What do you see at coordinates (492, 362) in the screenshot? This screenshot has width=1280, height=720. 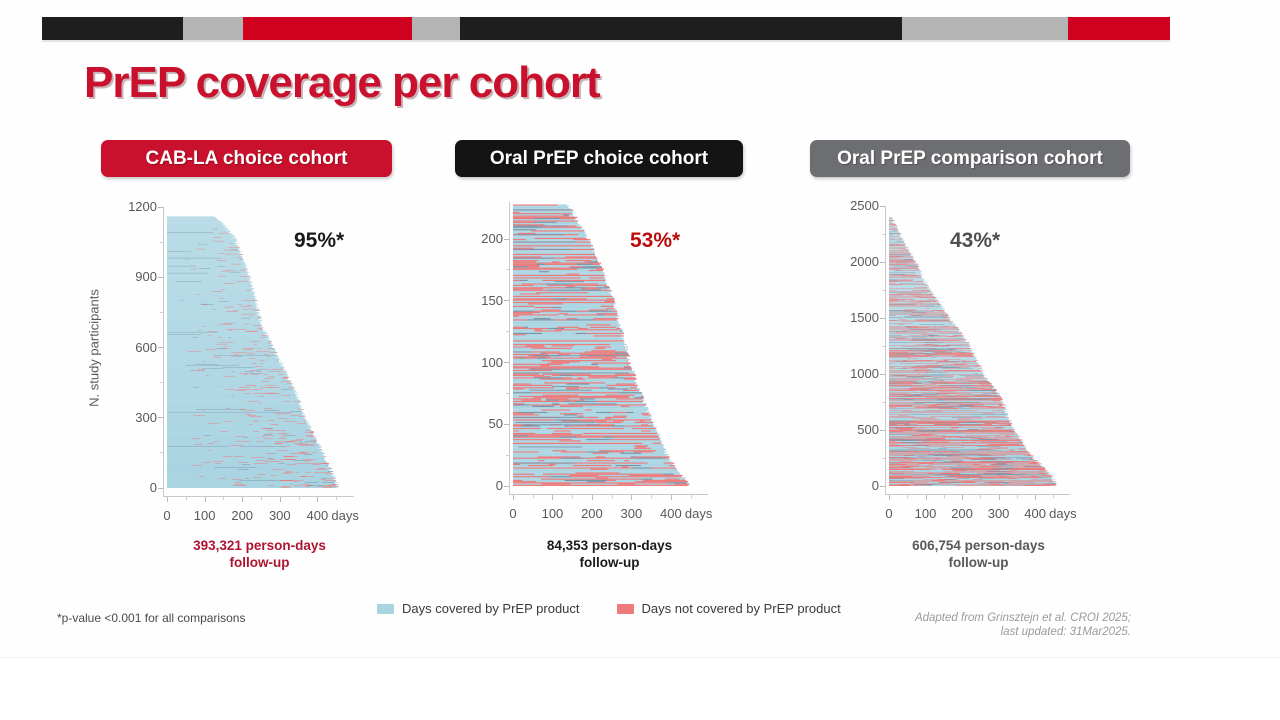 I see `y-tick-label: 100` at bounding box center [492, 362].